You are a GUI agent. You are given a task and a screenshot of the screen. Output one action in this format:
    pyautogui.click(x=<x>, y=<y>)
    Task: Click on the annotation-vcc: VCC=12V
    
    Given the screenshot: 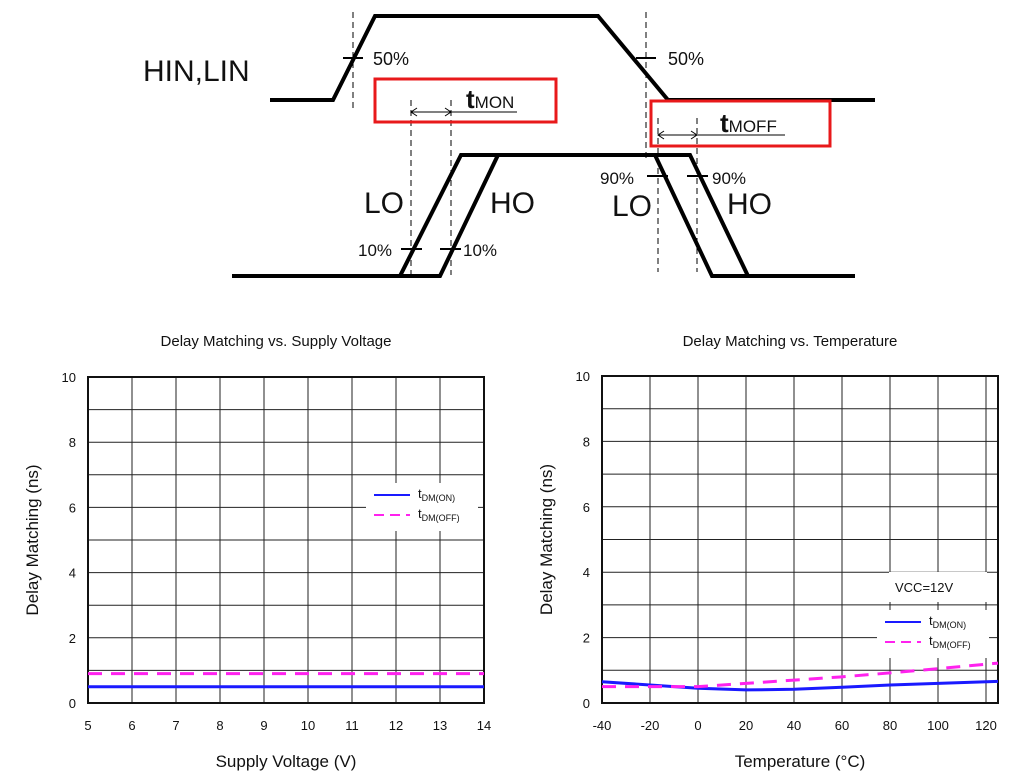 What is the action you would take?
    pyautogui.click(x=924, y=587)
    